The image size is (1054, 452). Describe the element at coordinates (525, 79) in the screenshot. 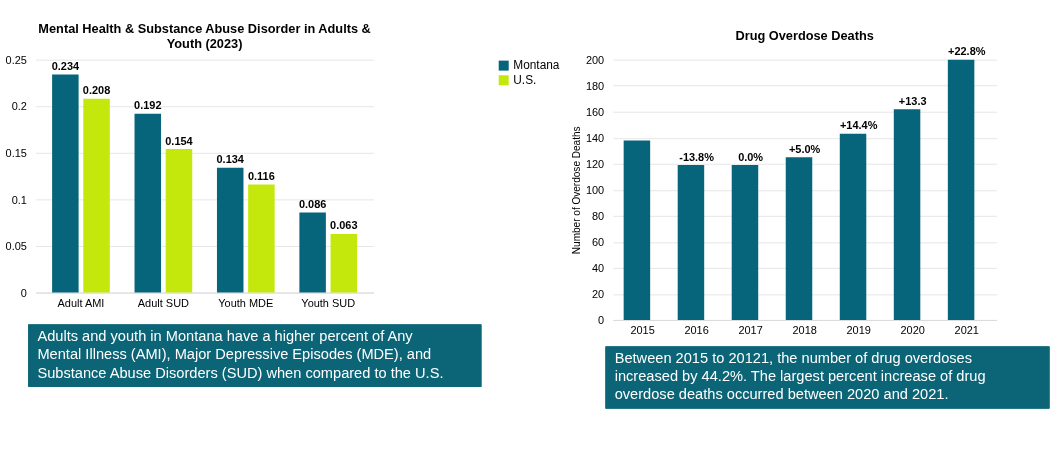

I see `legend-label: U.S.` at that location.